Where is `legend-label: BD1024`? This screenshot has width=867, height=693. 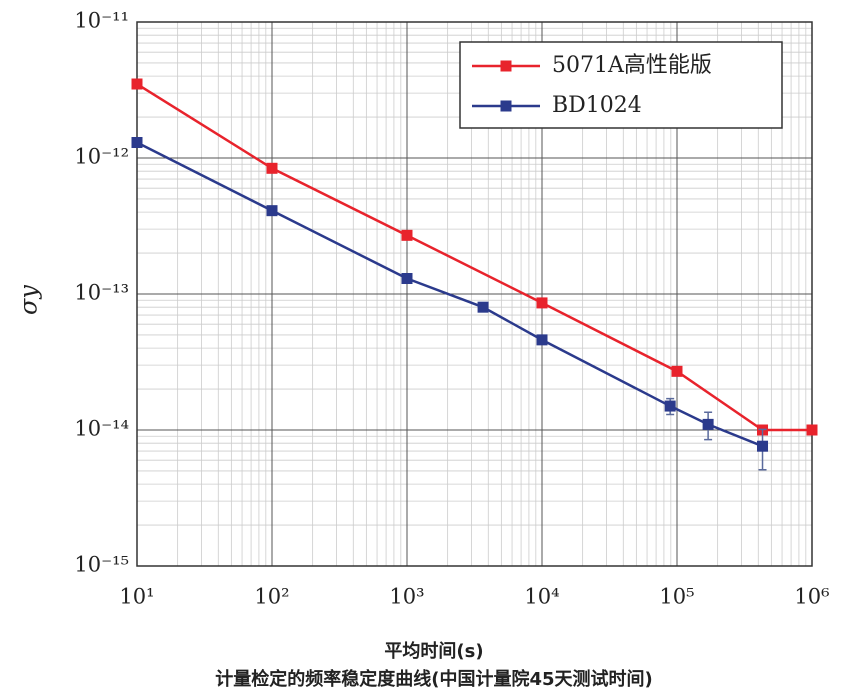
legend-label: BD1024 is located at coordinates (597, 105).